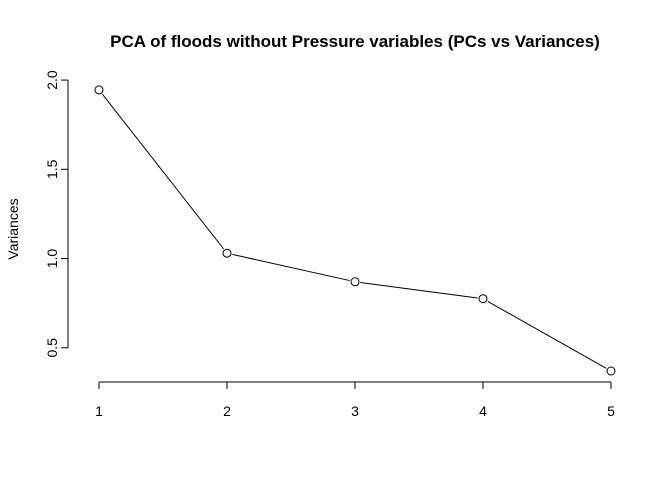 Image resolution: width=672 pixels, height=480 pixels. Describe the element at coordinates (355, 411) in the screenshot. I see `x-tick-label: 3` at that location.